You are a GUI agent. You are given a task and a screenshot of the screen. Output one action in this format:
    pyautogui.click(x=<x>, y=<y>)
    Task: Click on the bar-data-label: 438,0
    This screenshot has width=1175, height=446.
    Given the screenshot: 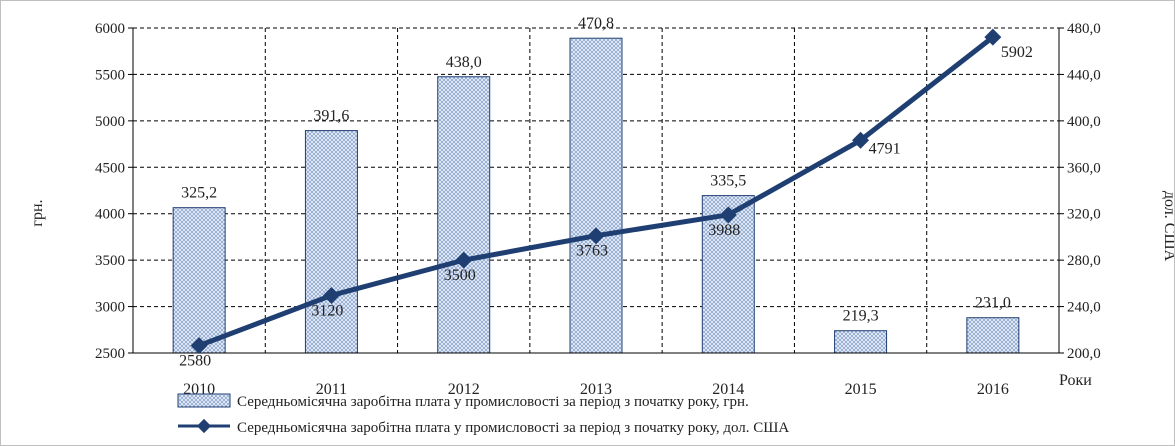 What is the action you would take?
    pyautogui.click(x=464, y=62)
    